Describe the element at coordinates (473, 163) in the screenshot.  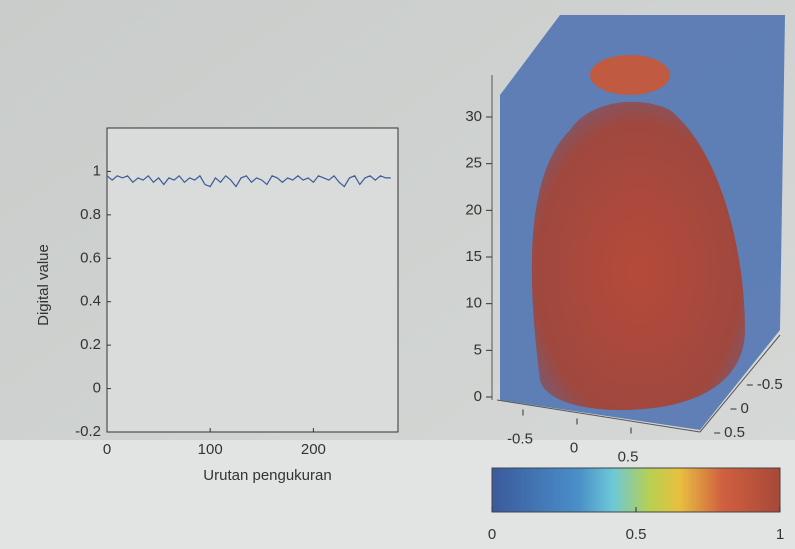
I see `z-tick-label: 25` at that location.